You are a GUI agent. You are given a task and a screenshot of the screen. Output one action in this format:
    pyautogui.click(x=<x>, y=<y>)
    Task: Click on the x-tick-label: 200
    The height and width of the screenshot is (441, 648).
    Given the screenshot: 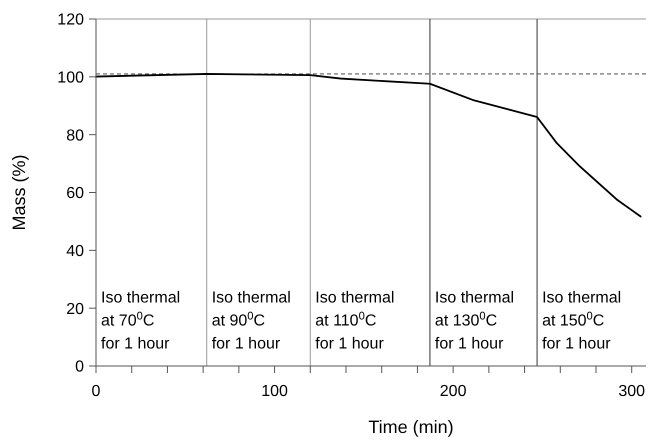 What is the action you would take?
    pyautogui.click(x=453, y=391)
    